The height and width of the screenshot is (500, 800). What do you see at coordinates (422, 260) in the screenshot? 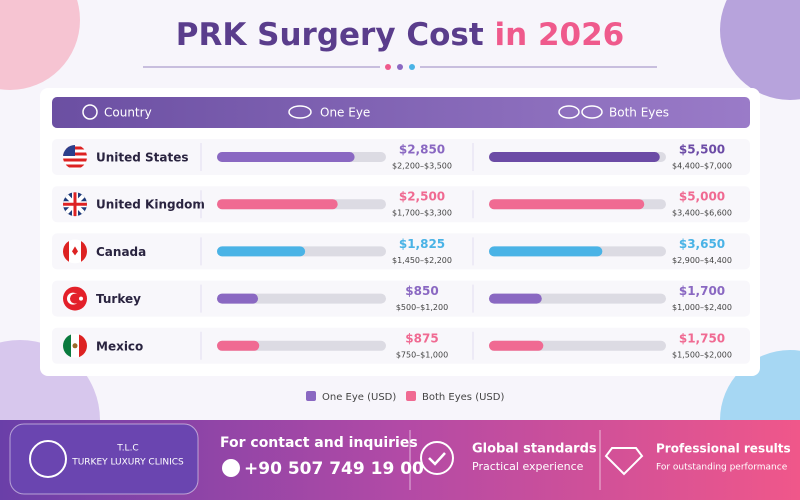
I see `range-label: $1,450–$2,200` at bounding box center [422, 260].